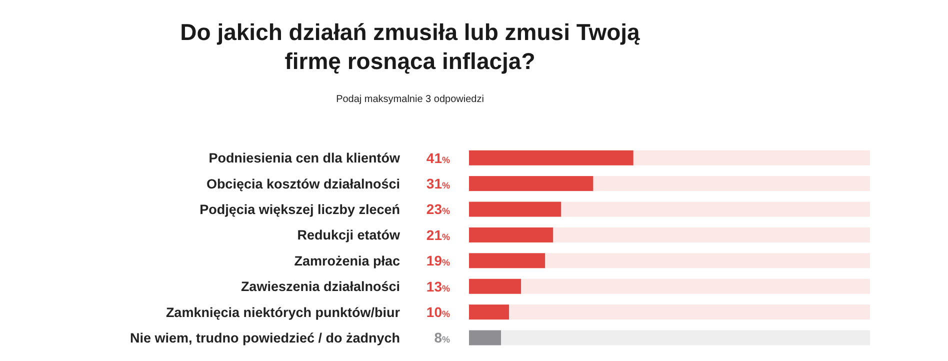 Image resolution: width=948 pixels, height=361 pixels. Describe the element at coordinates (265, 338) in the screenshot. I see `y-tick-label: Nie wiem, trudno powiedzieć / do żadnych` at that location.